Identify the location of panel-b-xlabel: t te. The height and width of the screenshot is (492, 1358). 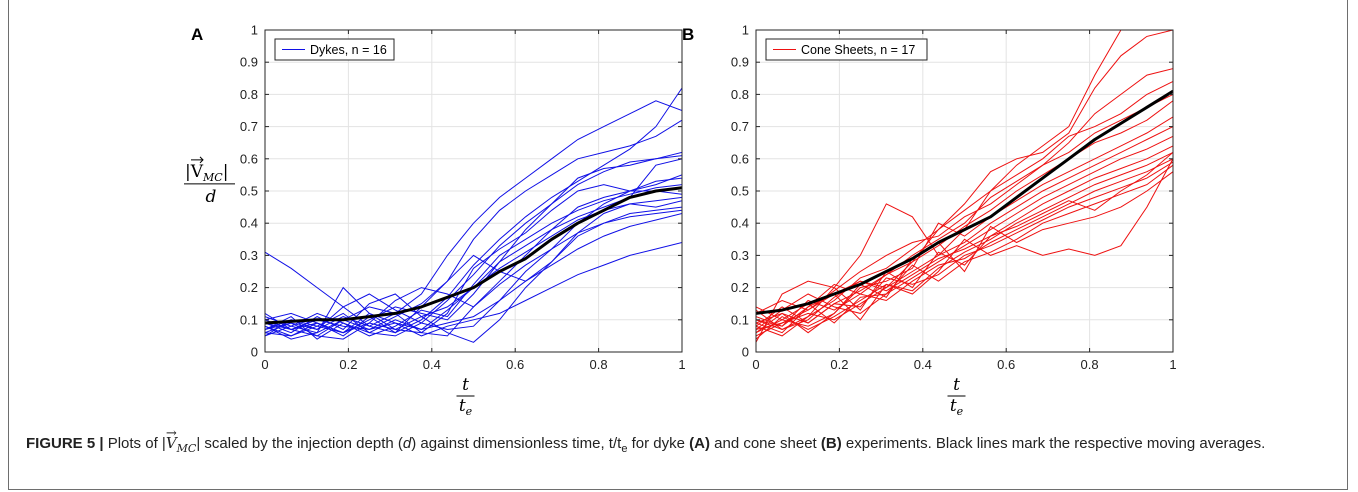
(956, 396).